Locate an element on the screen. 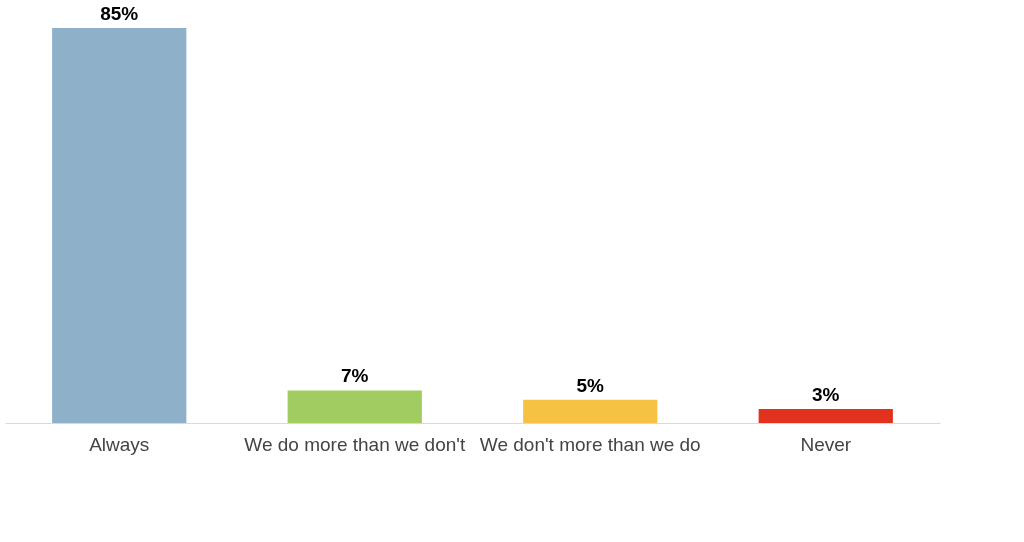  data-label: 7% is located at coordinates (355, 376).